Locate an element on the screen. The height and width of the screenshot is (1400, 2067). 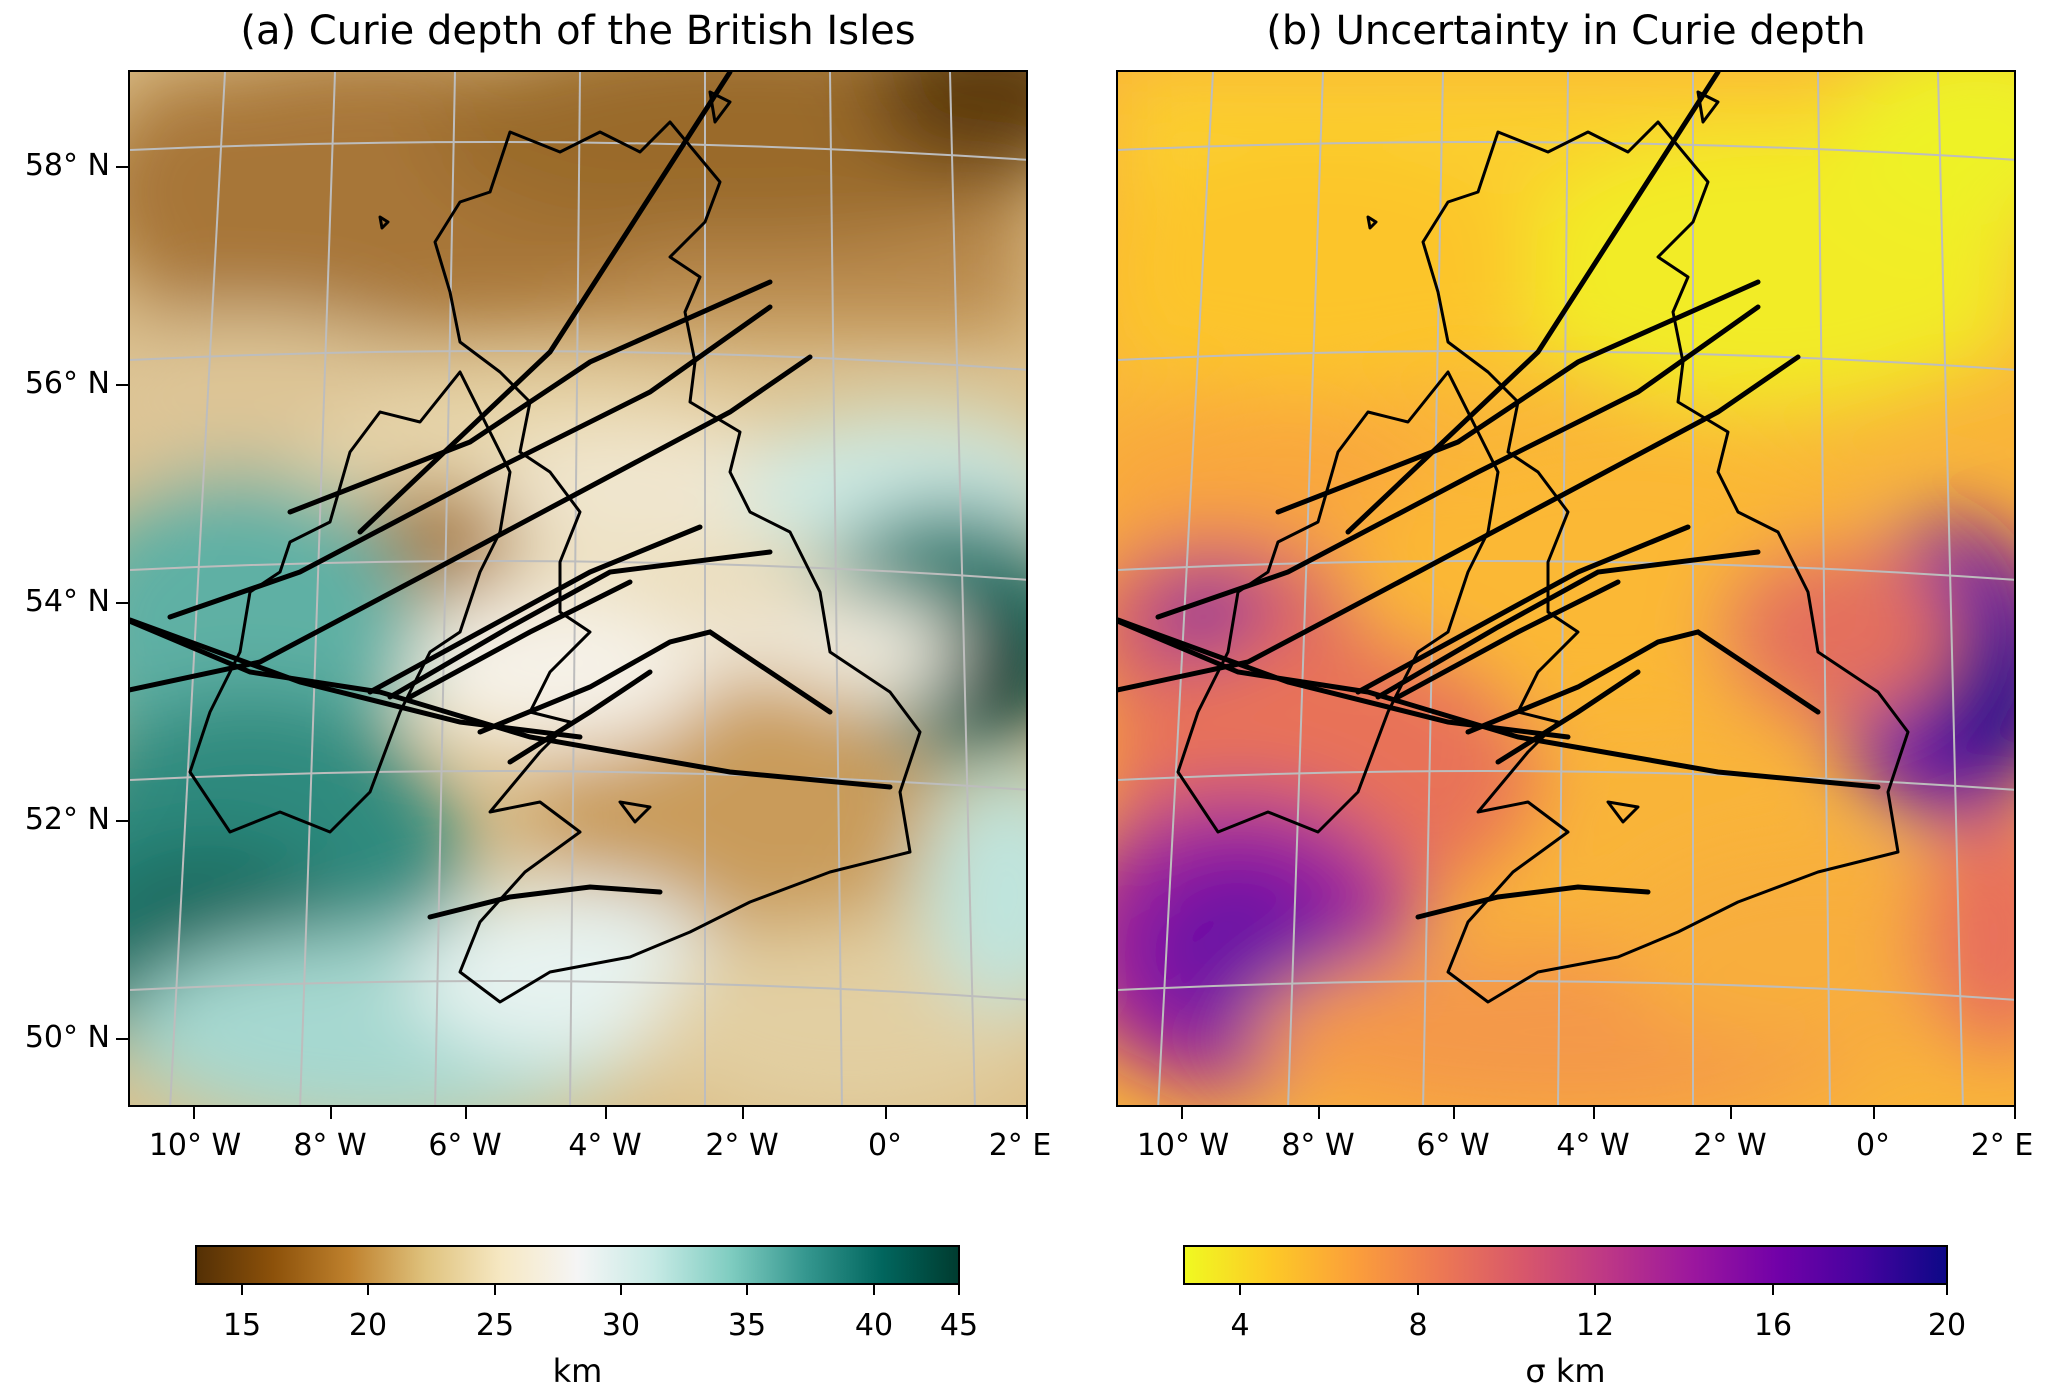
uncertainty-colorbar is located at coordinates (1565, 1265).